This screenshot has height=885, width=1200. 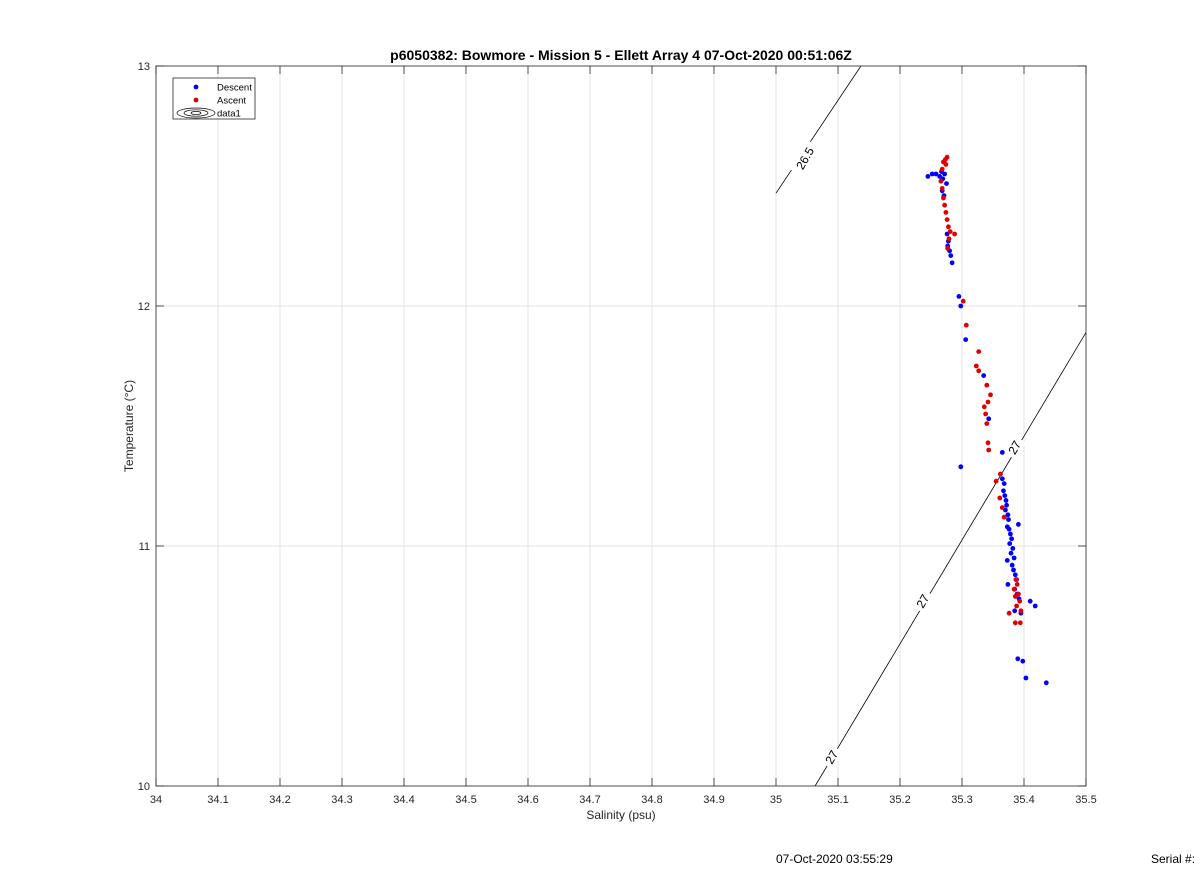 I want to click on x-tick-label: 34, so click(x=156, y=800).